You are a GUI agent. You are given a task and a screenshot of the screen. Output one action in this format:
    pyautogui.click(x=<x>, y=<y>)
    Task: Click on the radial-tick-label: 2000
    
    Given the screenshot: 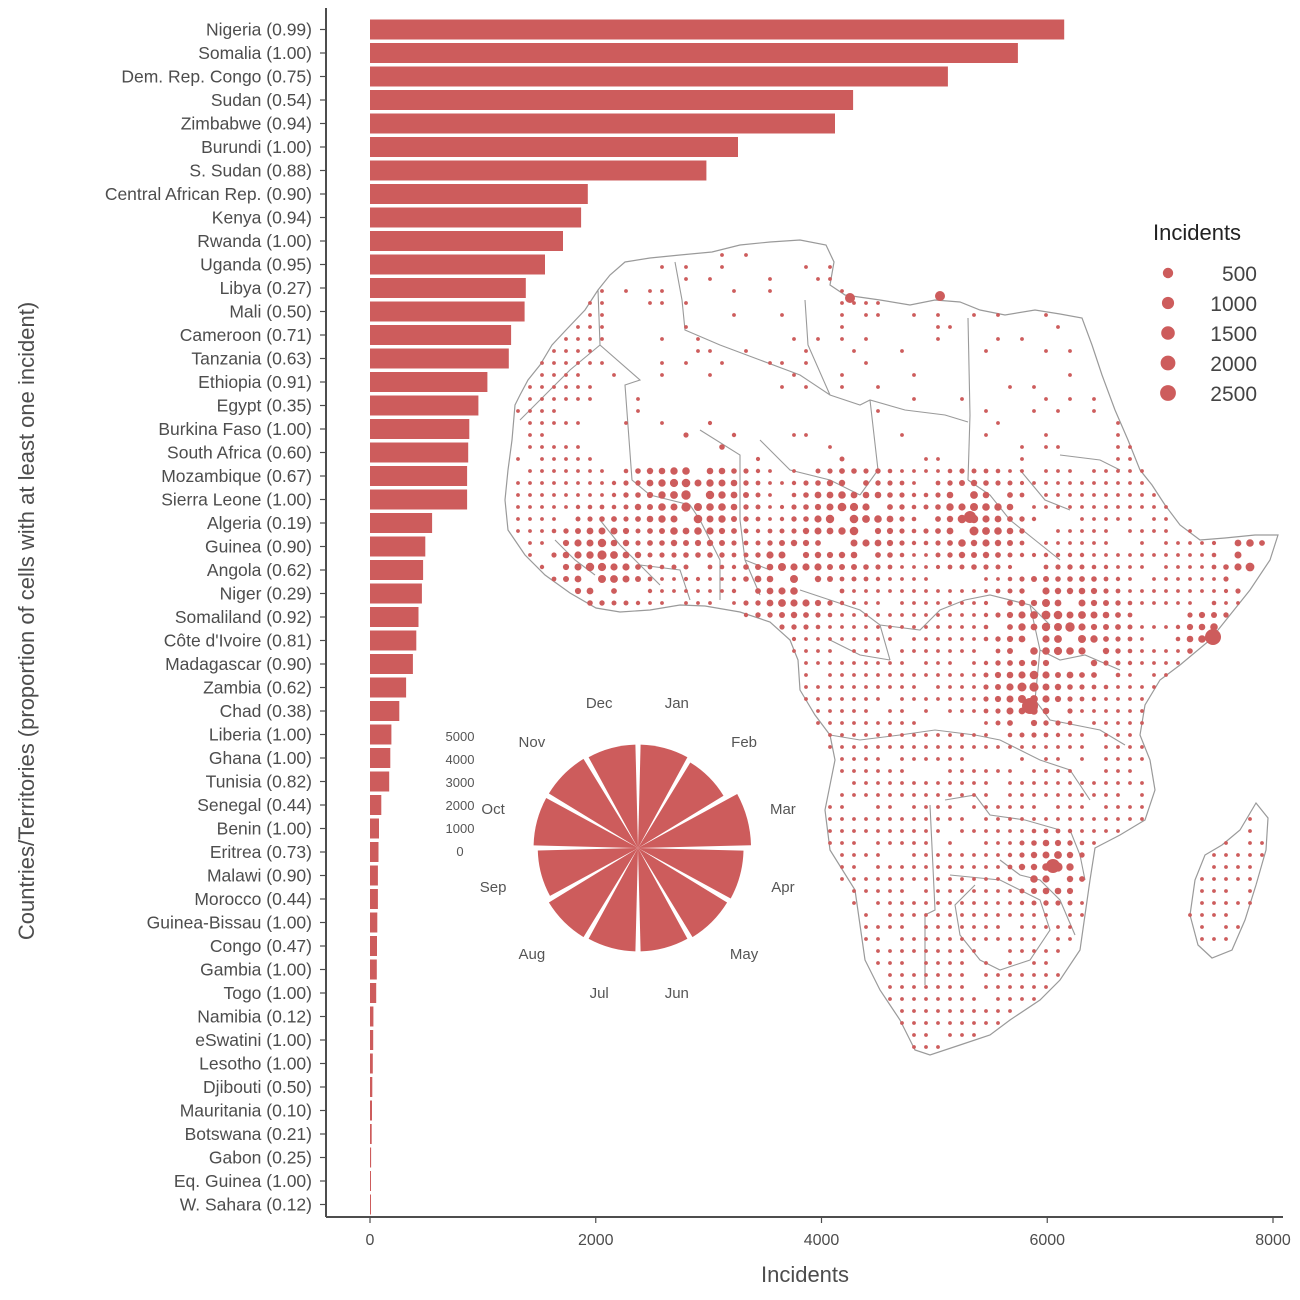 What is the action you would take?
    pyautogui.click(x=460, y=805)
    